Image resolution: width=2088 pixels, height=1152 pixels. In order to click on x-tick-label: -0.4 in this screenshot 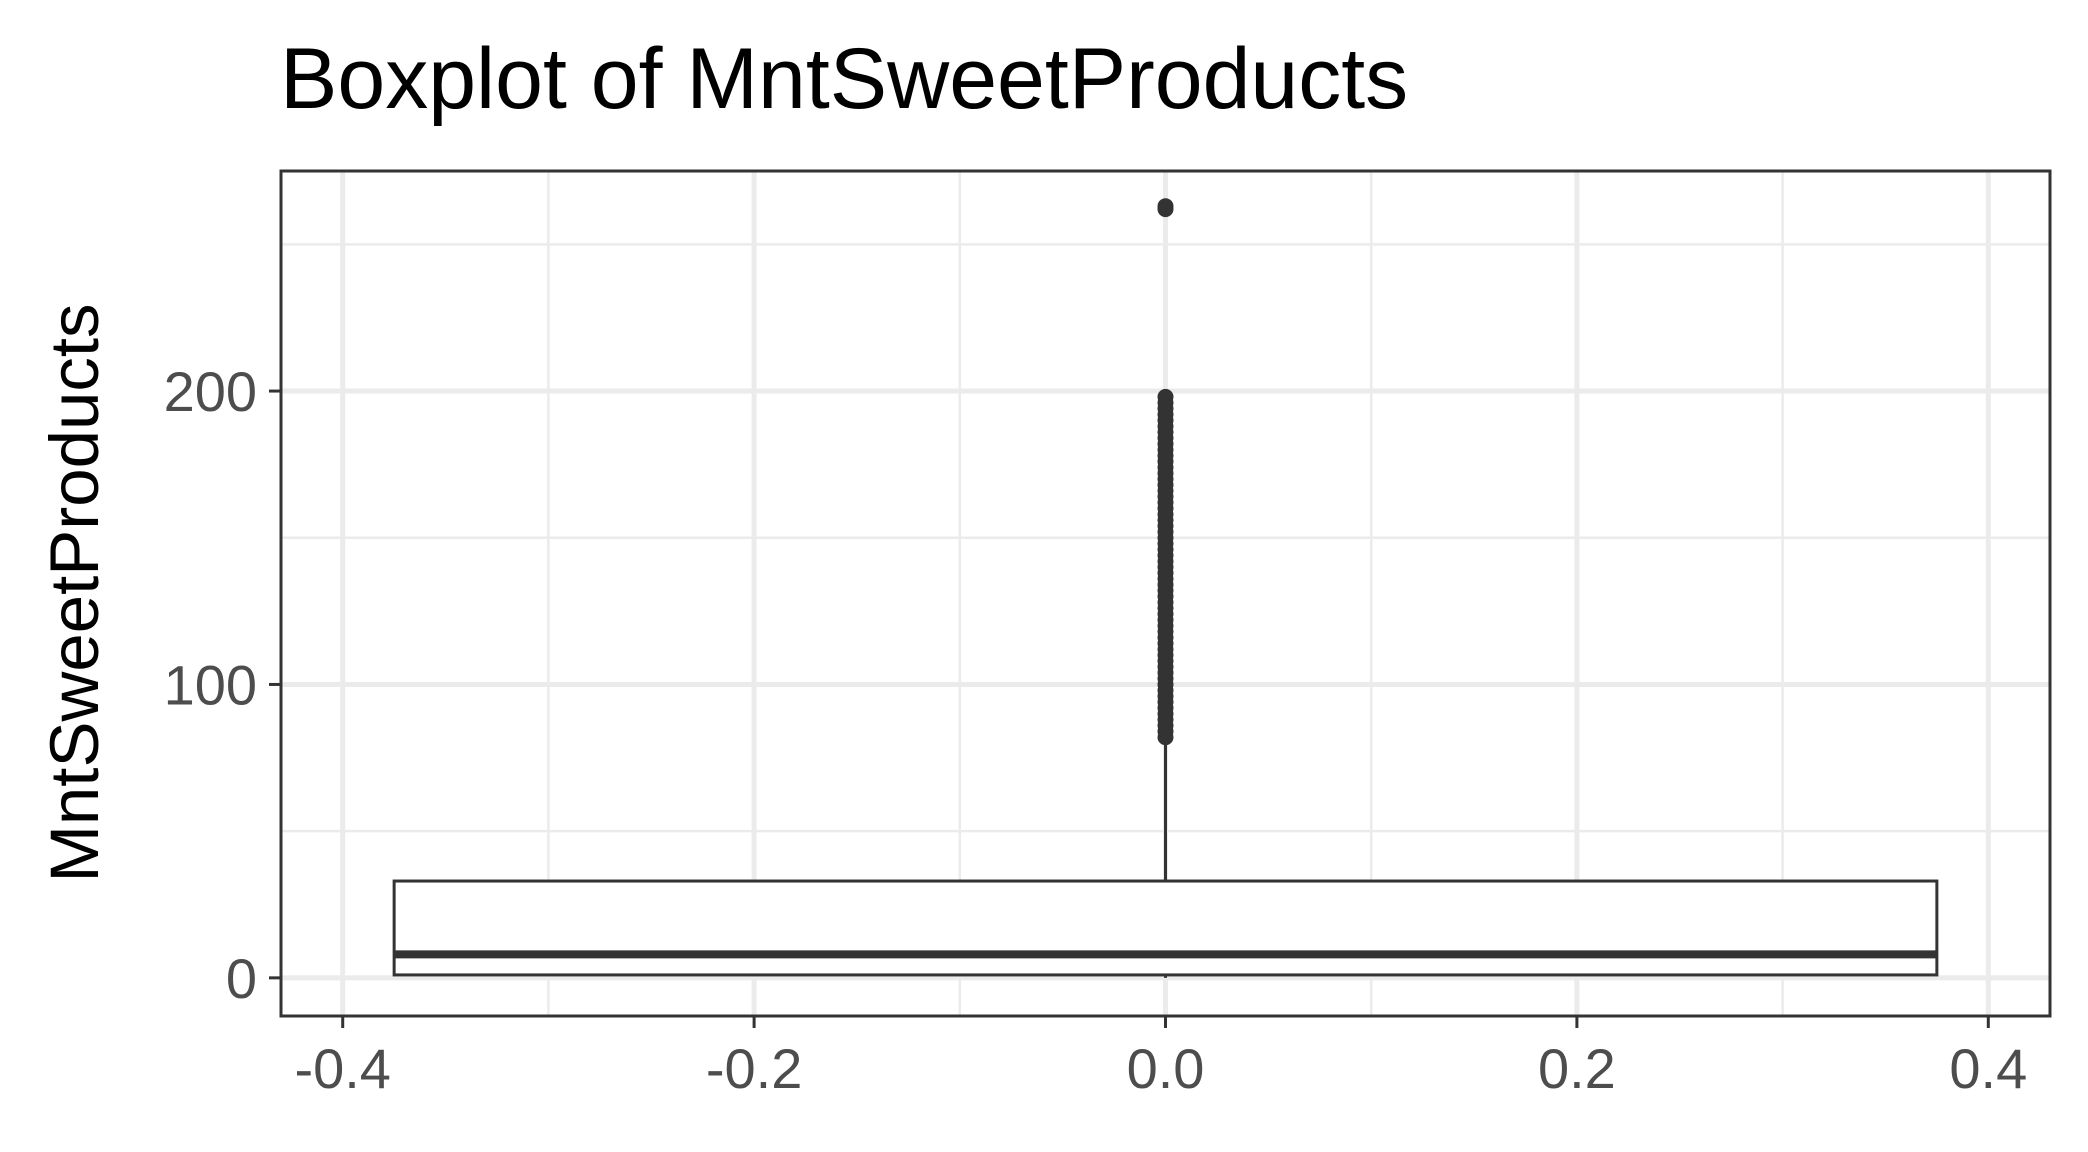, I will do `click(342, 1068)`.